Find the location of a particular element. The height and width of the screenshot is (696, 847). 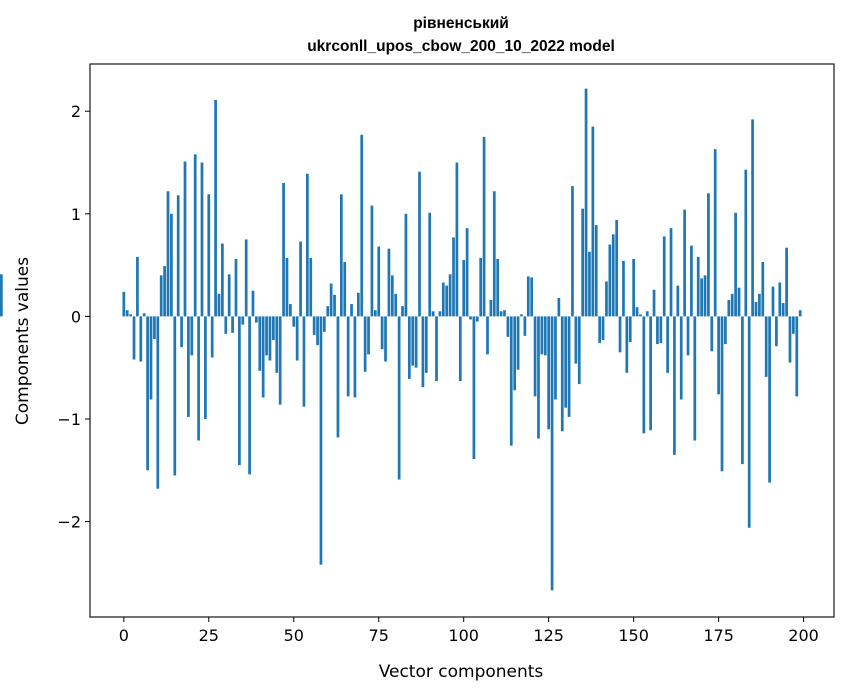

x-tick-label: 25 is located at coordinates (209, 635).